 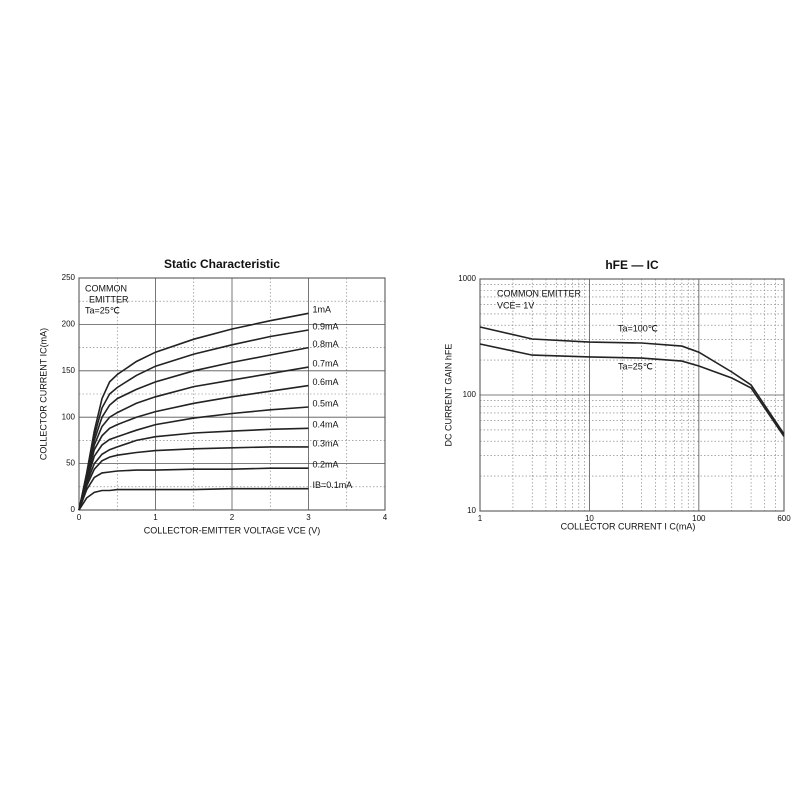 I want to click on series-label: 0.5mA, so click(x=326, y=403).